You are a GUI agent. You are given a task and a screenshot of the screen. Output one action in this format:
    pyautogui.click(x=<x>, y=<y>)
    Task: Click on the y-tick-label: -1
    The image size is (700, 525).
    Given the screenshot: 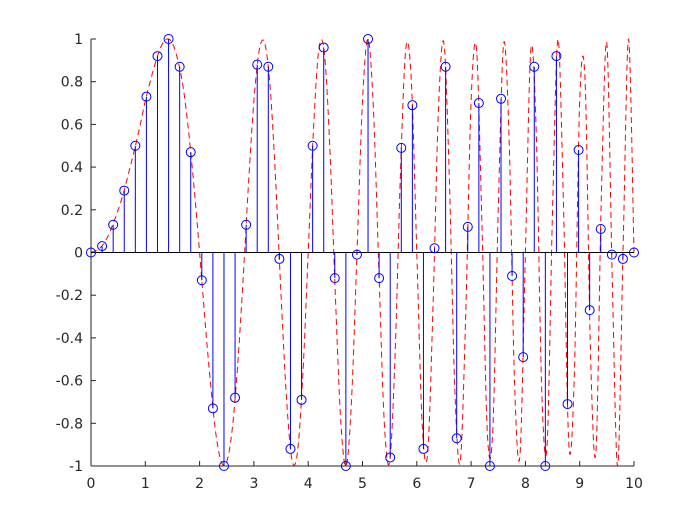 What is the action you would take?
    pyautogui.click(x=76, y=467)
    